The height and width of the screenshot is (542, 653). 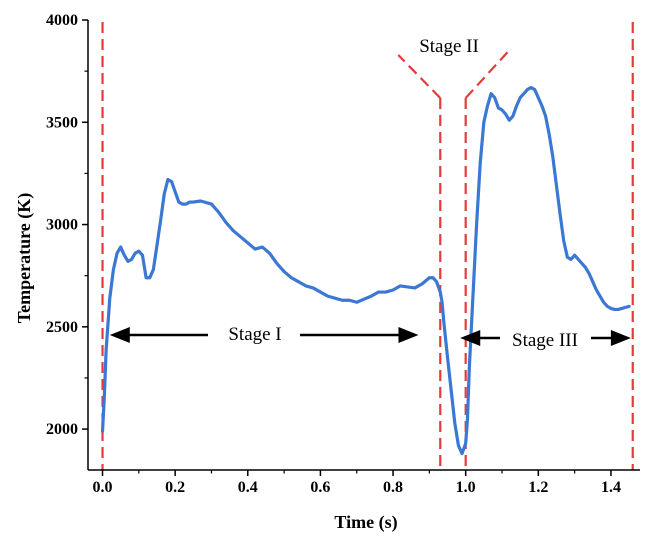 I want to click on x-tick-label-0: 0.0, so click(x=103, y=487).